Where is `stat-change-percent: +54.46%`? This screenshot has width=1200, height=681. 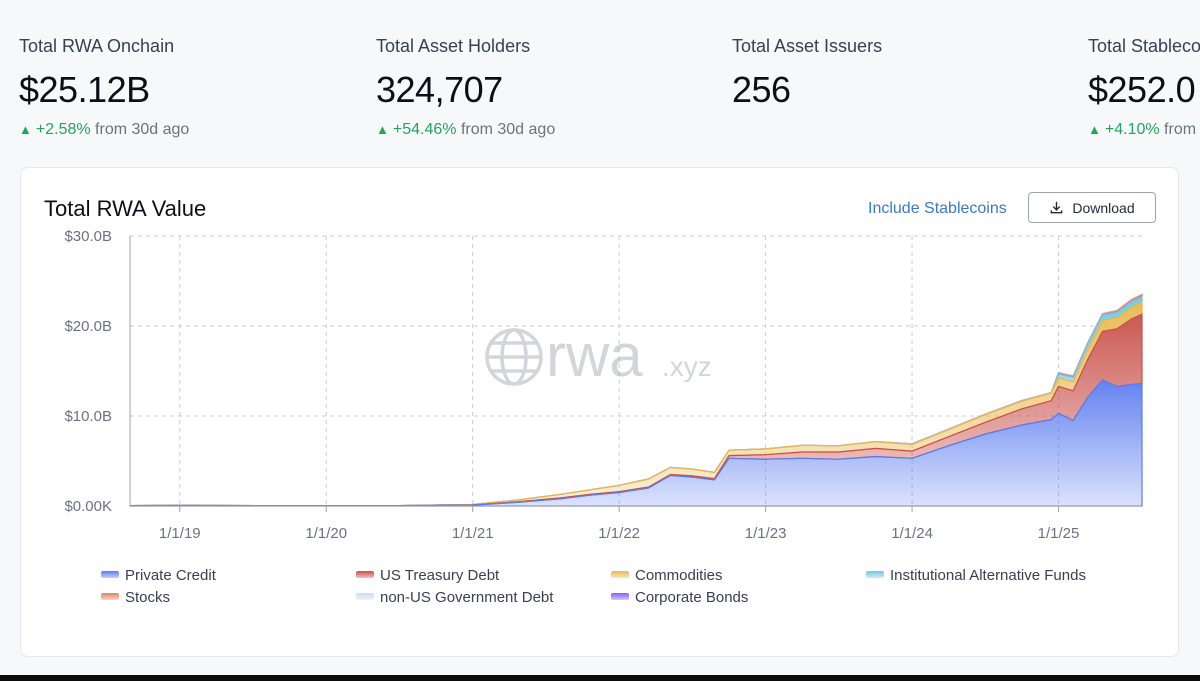 stat-change-percent: +54.46% is located at coordinates (424, 129).